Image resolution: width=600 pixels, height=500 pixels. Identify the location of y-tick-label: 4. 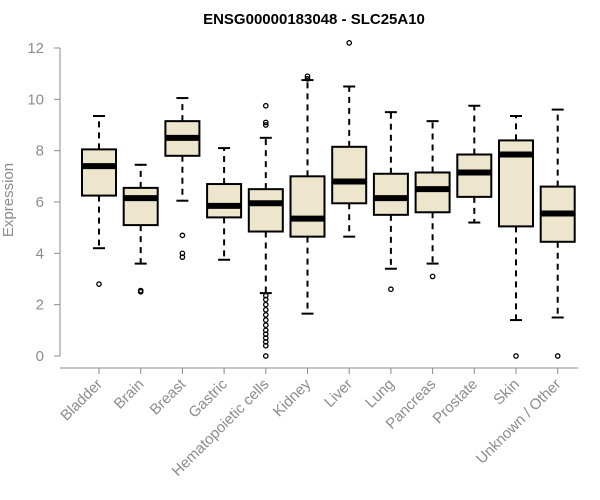
(40, 253).